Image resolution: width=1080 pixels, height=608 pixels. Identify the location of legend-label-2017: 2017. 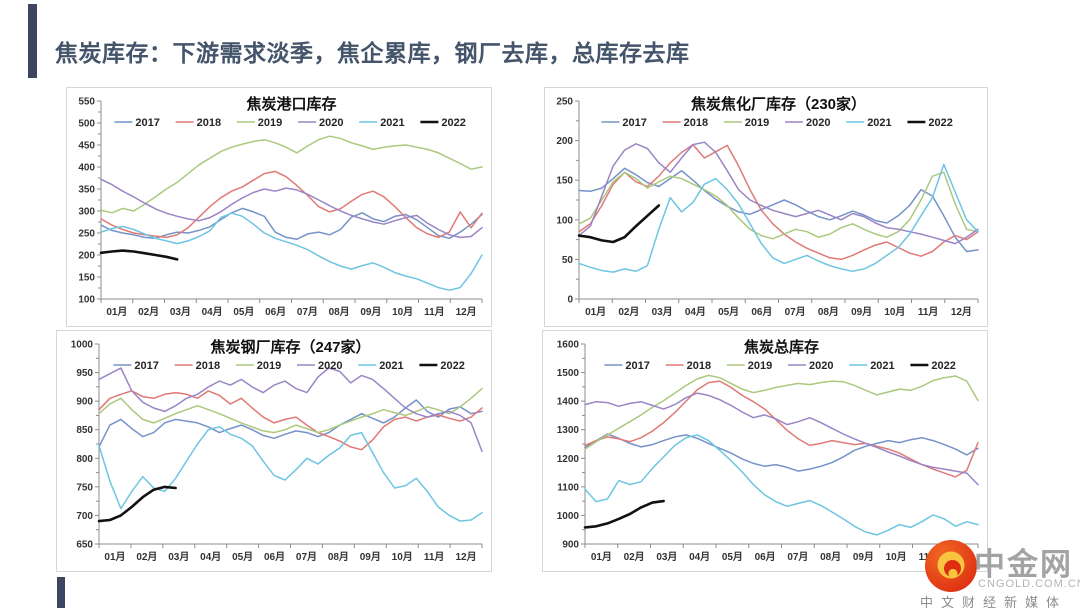
(146, 366).